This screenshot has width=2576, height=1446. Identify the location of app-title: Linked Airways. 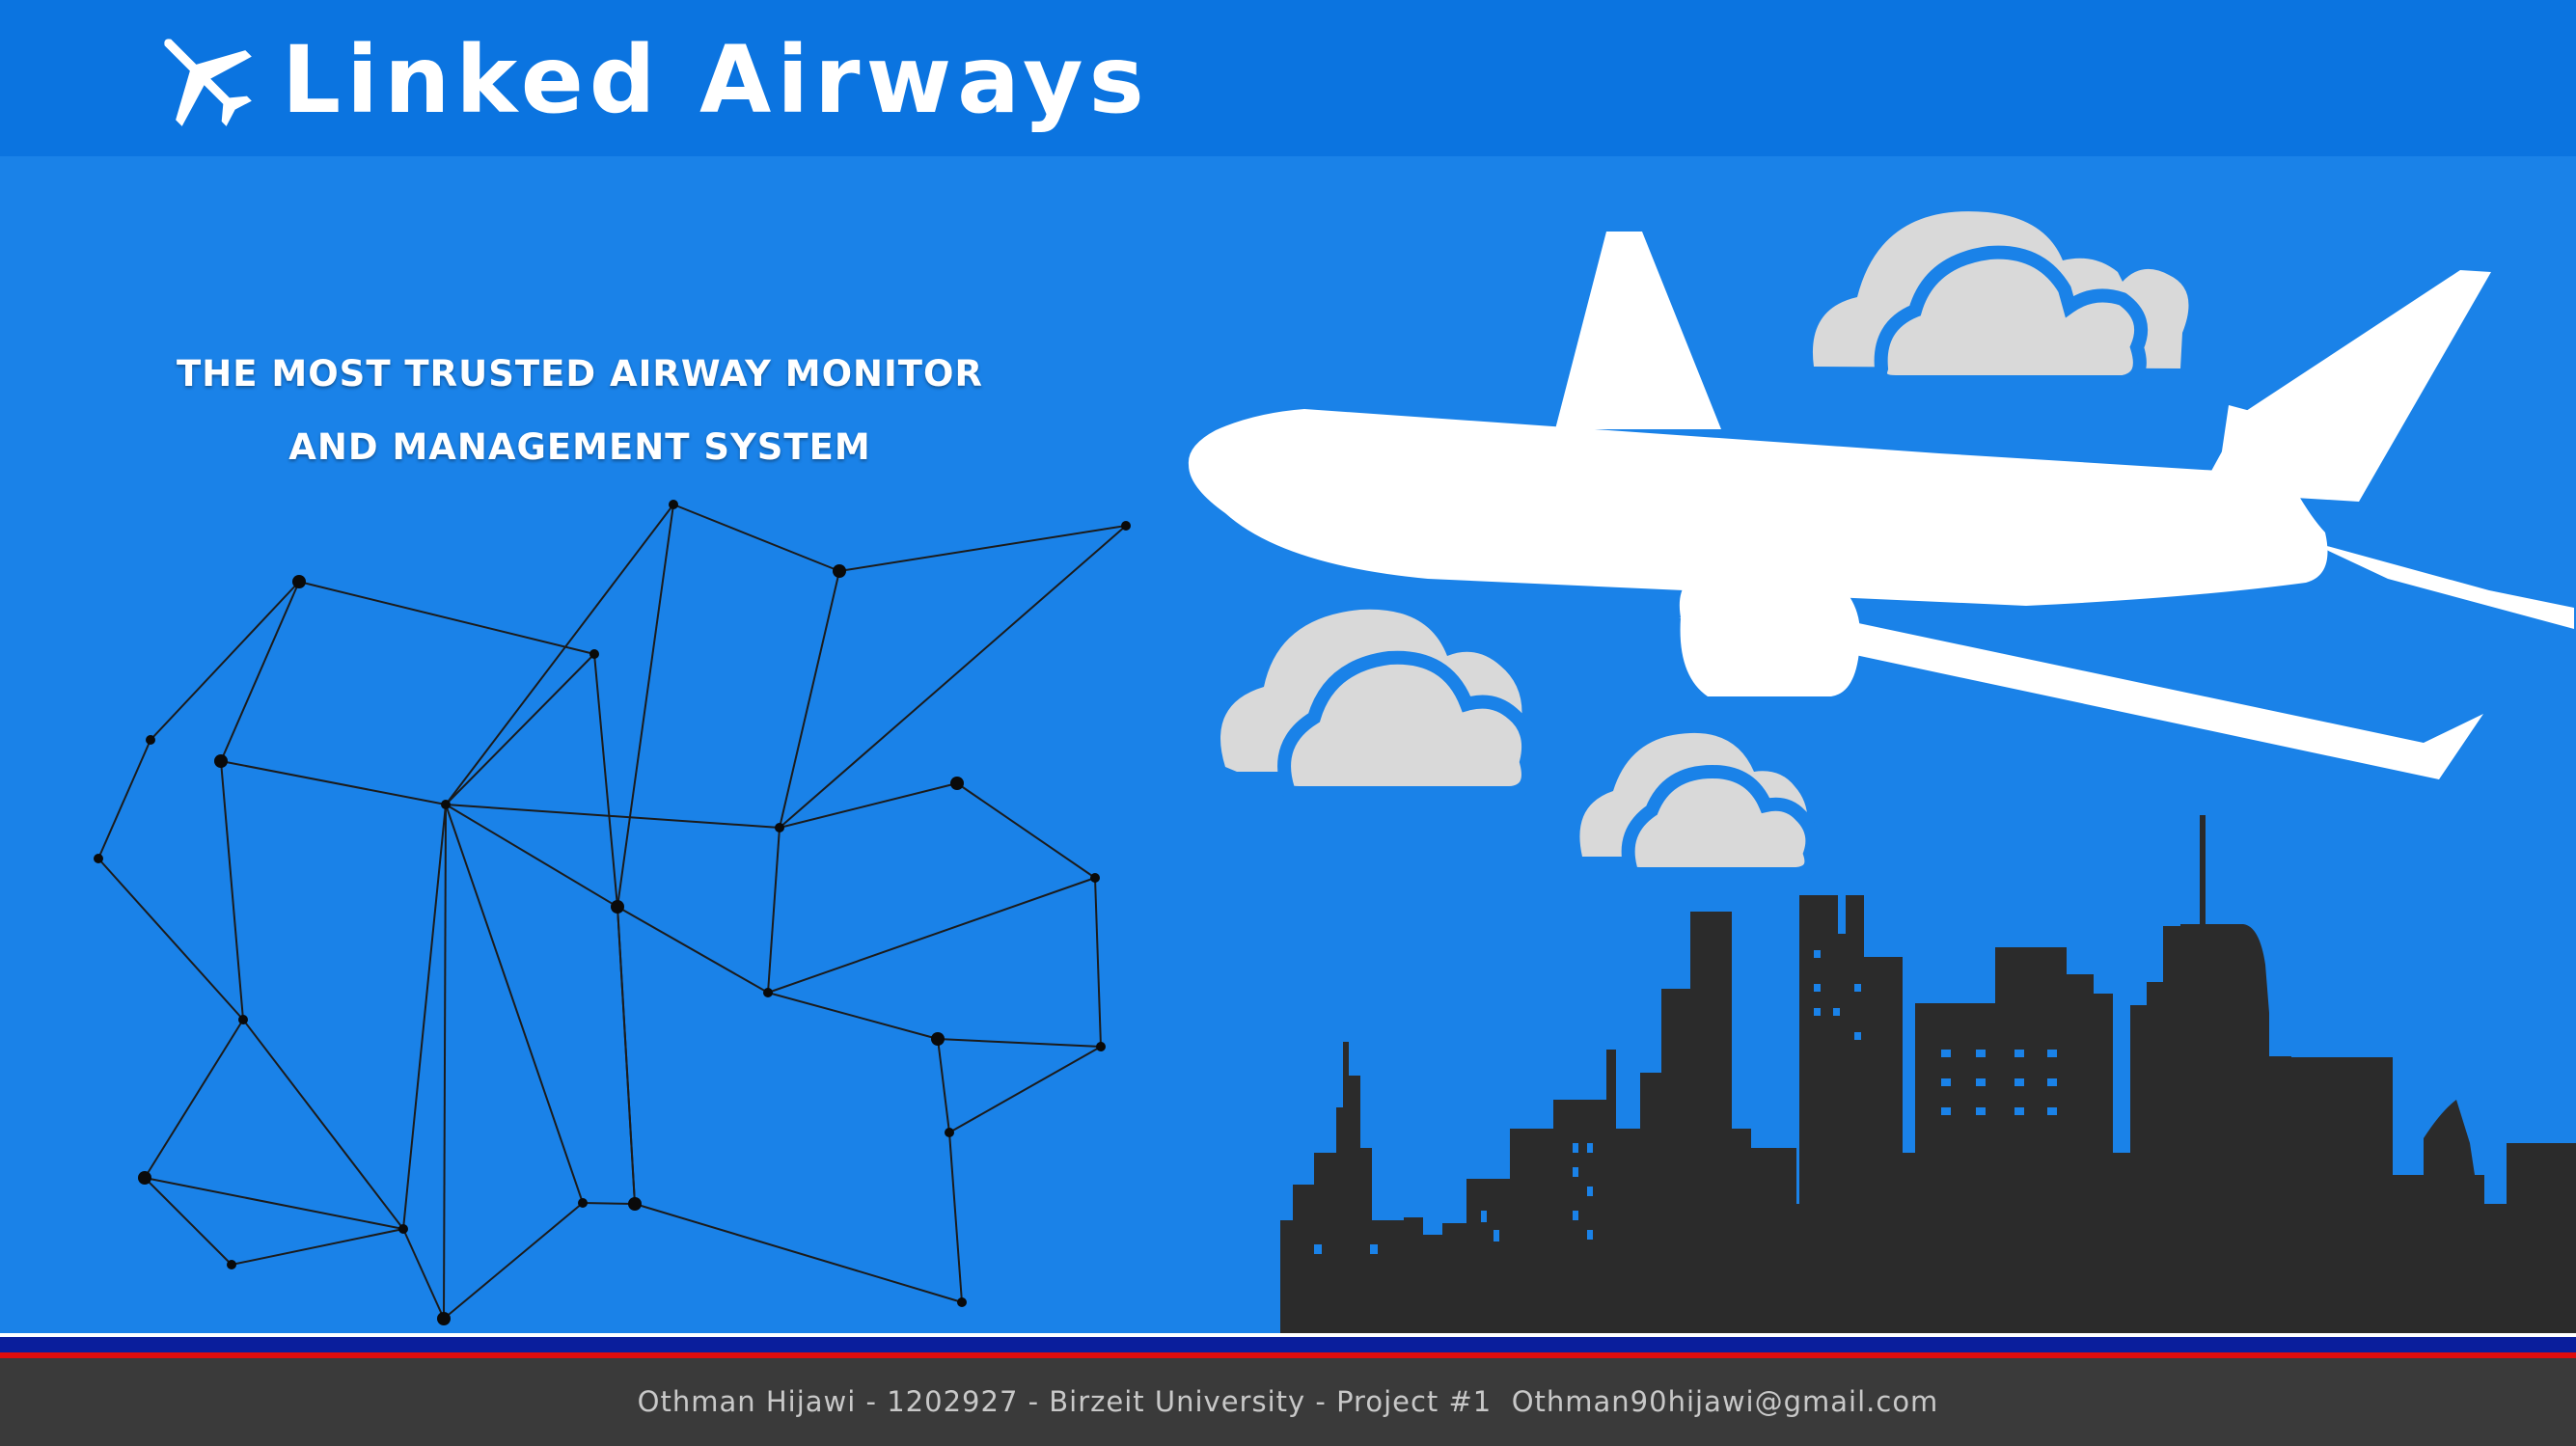
(716, 80).